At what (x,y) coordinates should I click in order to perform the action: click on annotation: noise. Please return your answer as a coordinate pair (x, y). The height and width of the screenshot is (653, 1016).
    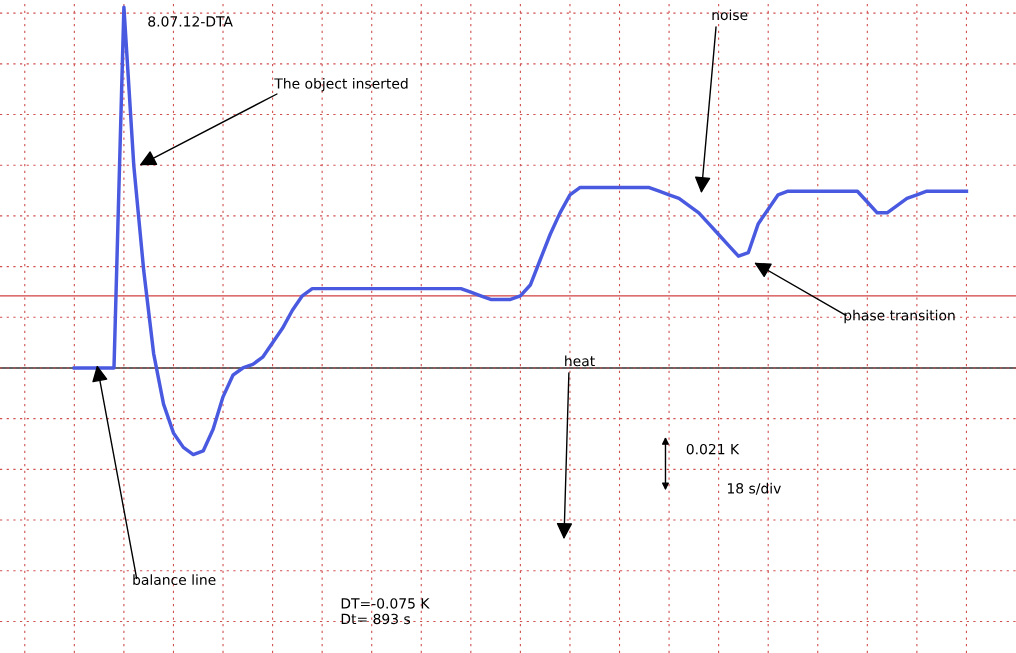
    Looking at the image, I should click on (730, 15).